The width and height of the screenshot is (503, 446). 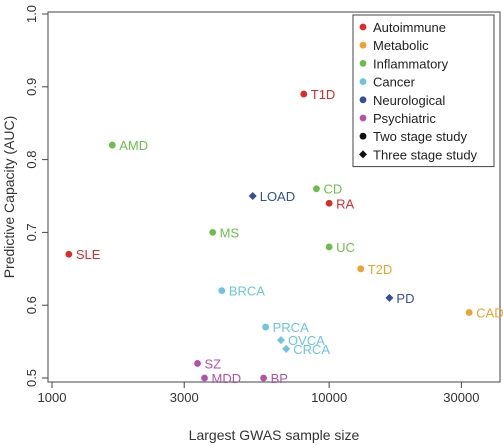 I want to click on point-cd: CD, so click(x=327, y=189).